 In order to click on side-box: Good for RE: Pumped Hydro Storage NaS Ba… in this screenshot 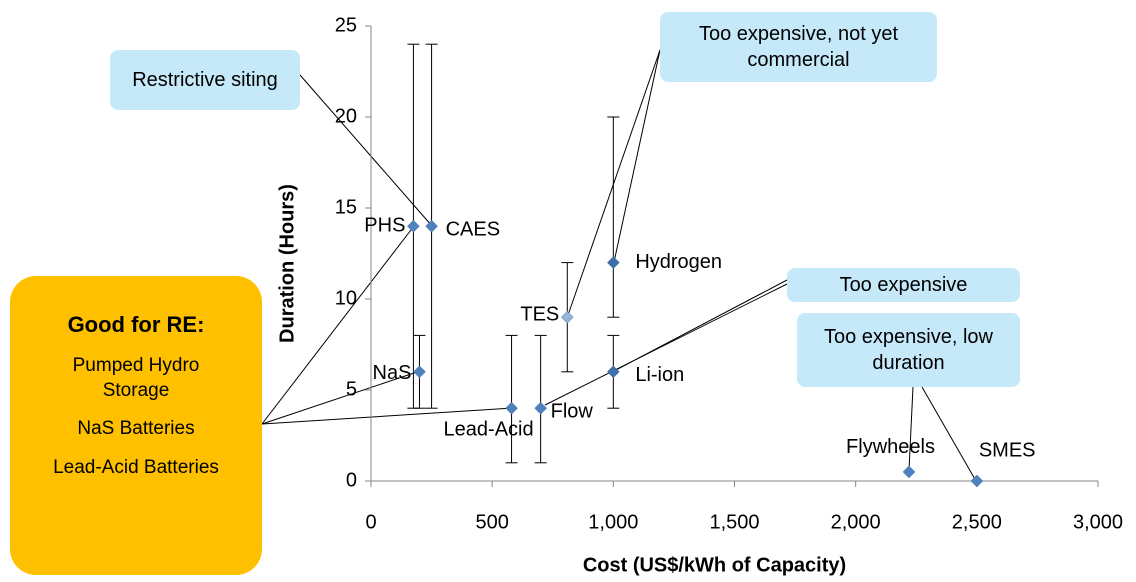, I will do `click(136, 425)`.